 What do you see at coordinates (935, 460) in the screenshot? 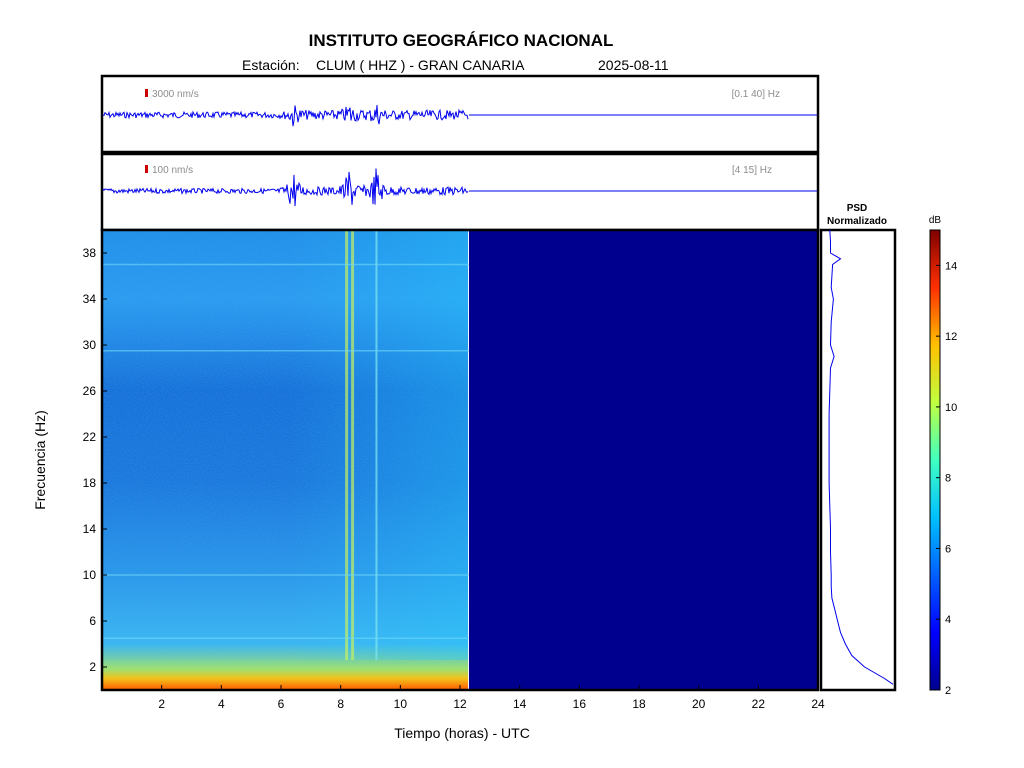
I see `colorbar-gradient` at bounding box center [935, 460].